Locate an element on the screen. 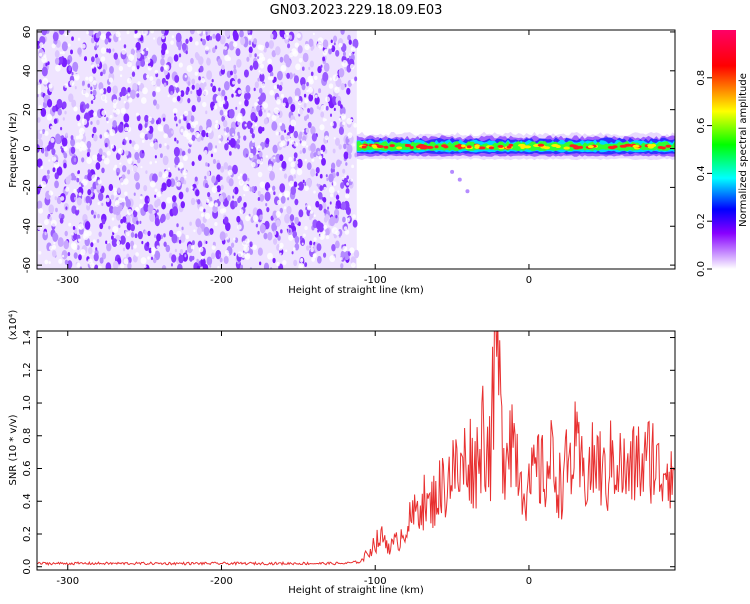 The image size is (750, 604). y-tick-label: 1.4 is located at coordinates (27, 338).